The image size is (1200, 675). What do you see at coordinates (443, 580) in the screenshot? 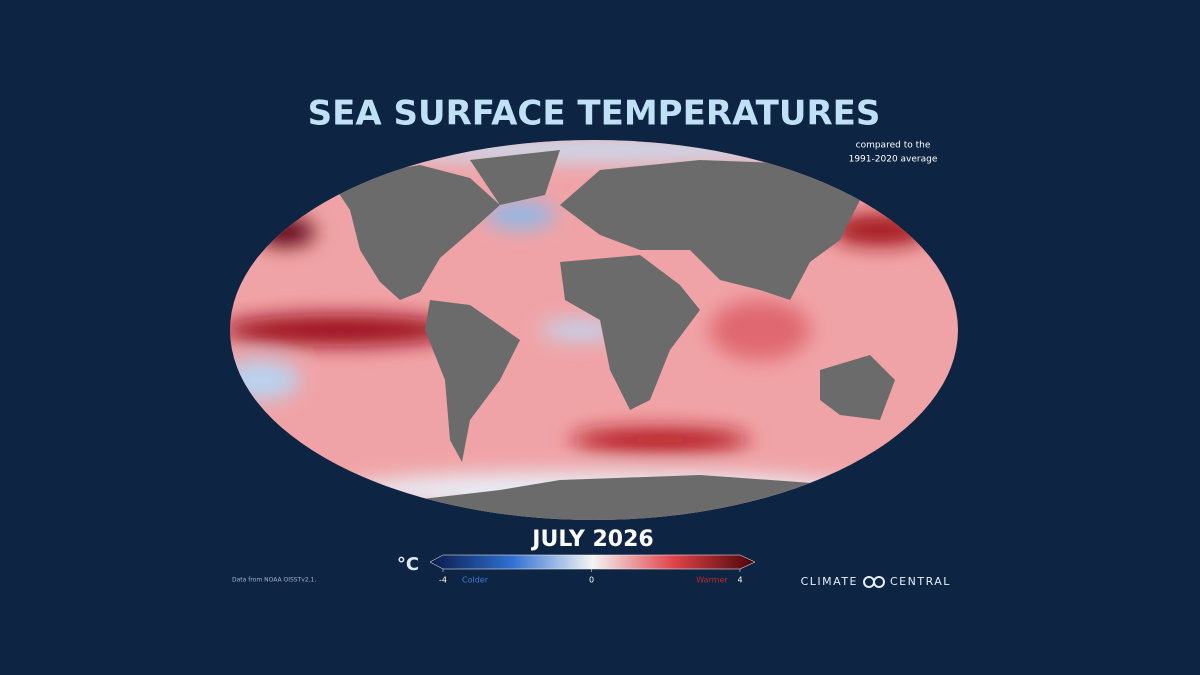
I see `tick-label: -4` at bounding box center [443, 580].